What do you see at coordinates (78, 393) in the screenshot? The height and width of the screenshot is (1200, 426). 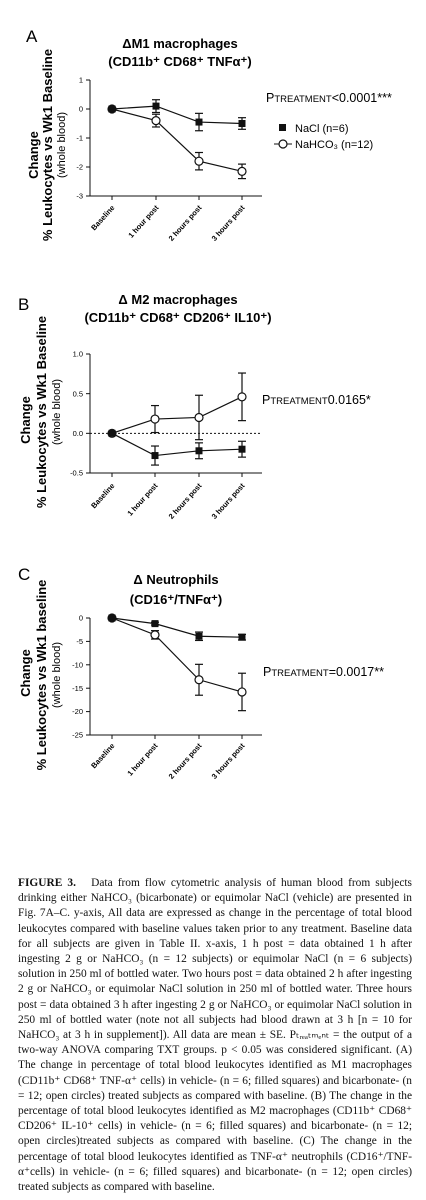 I see `y-tick-label: 0.5` at bounding box center [78, 393].